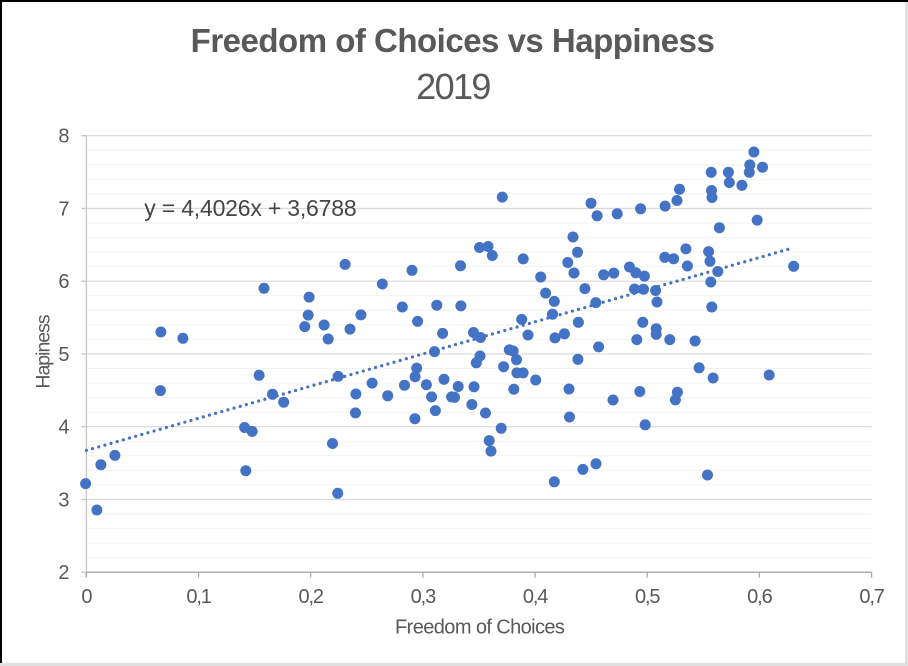 This screenshot has width=908, height=666. Describe the element at coordinates (63, 137) in the screenshot. I see `svg-text: 8` at that location.